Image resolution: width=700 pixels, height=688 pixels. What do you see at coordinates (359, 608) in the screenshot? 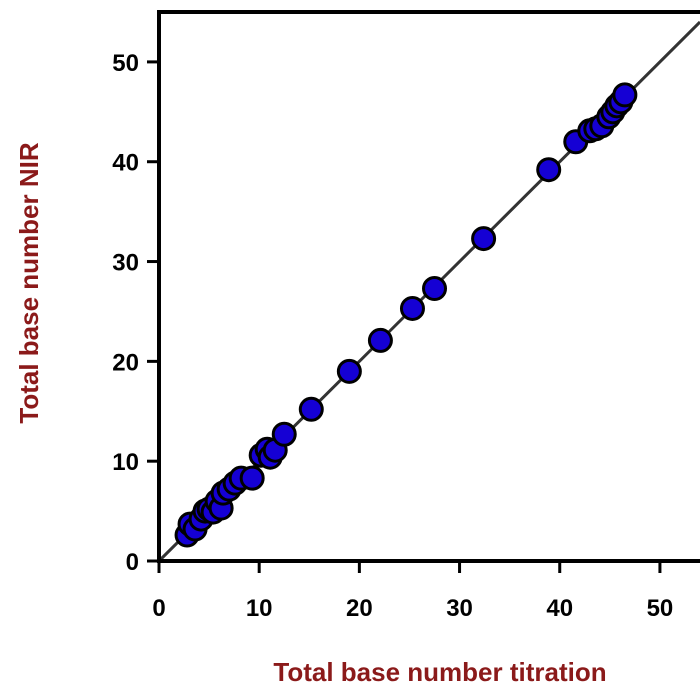
I see `x-tick-label: 20` at bounding box center [359, 608].